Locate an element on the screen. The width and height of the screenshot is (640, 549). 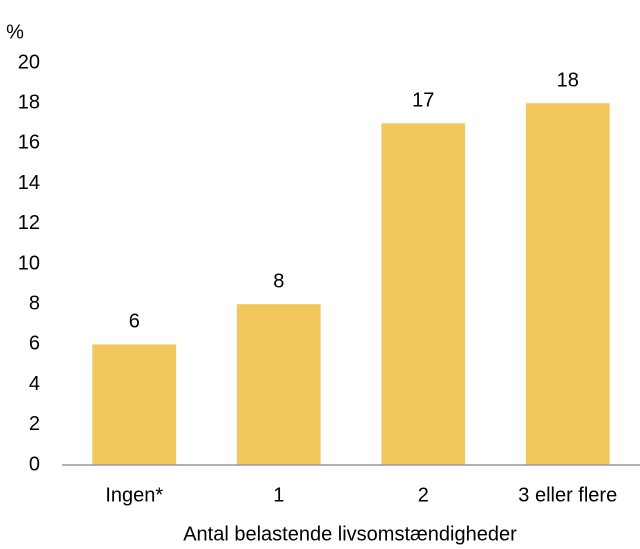
x-tick-label: 3 eller flere is located at coordinates (567, 495).